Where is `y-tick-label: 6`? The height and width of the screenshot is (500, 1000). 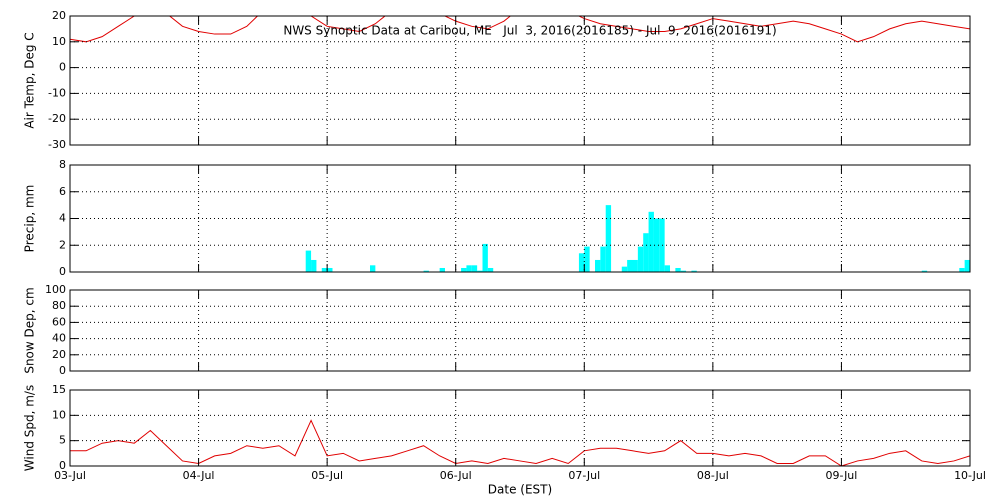 y-tick-label: 6 is located at coordinates (62, 191).